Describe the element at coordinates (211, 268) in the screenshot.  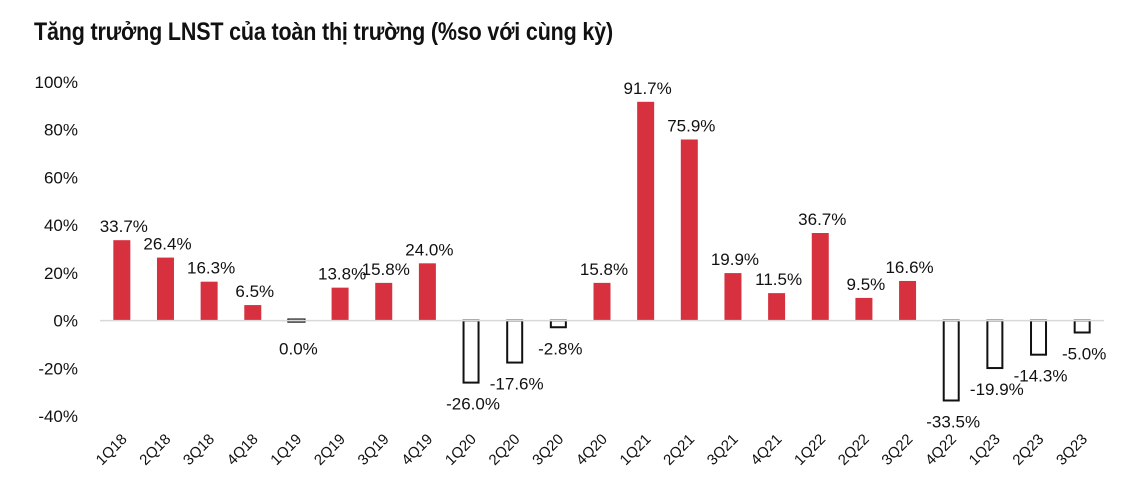
I see `data-label: 16.3%` at that location.